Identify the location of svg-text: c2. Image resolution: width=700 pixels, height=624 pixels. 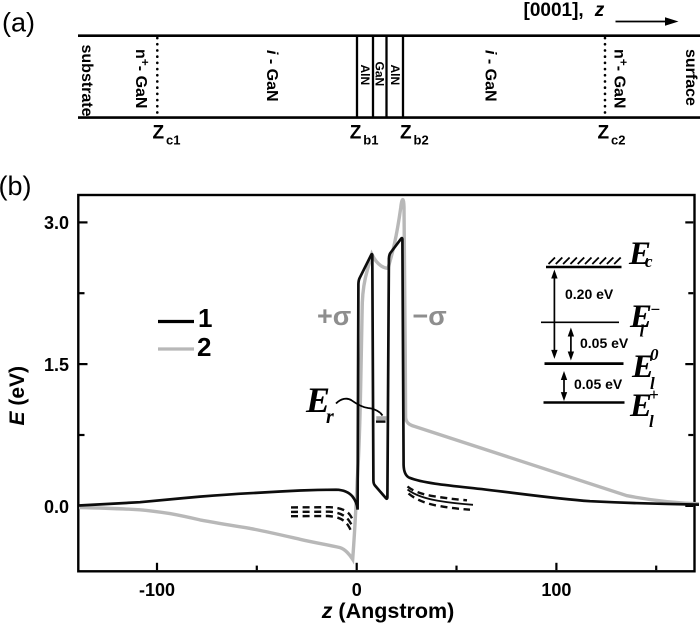
(618, 140).